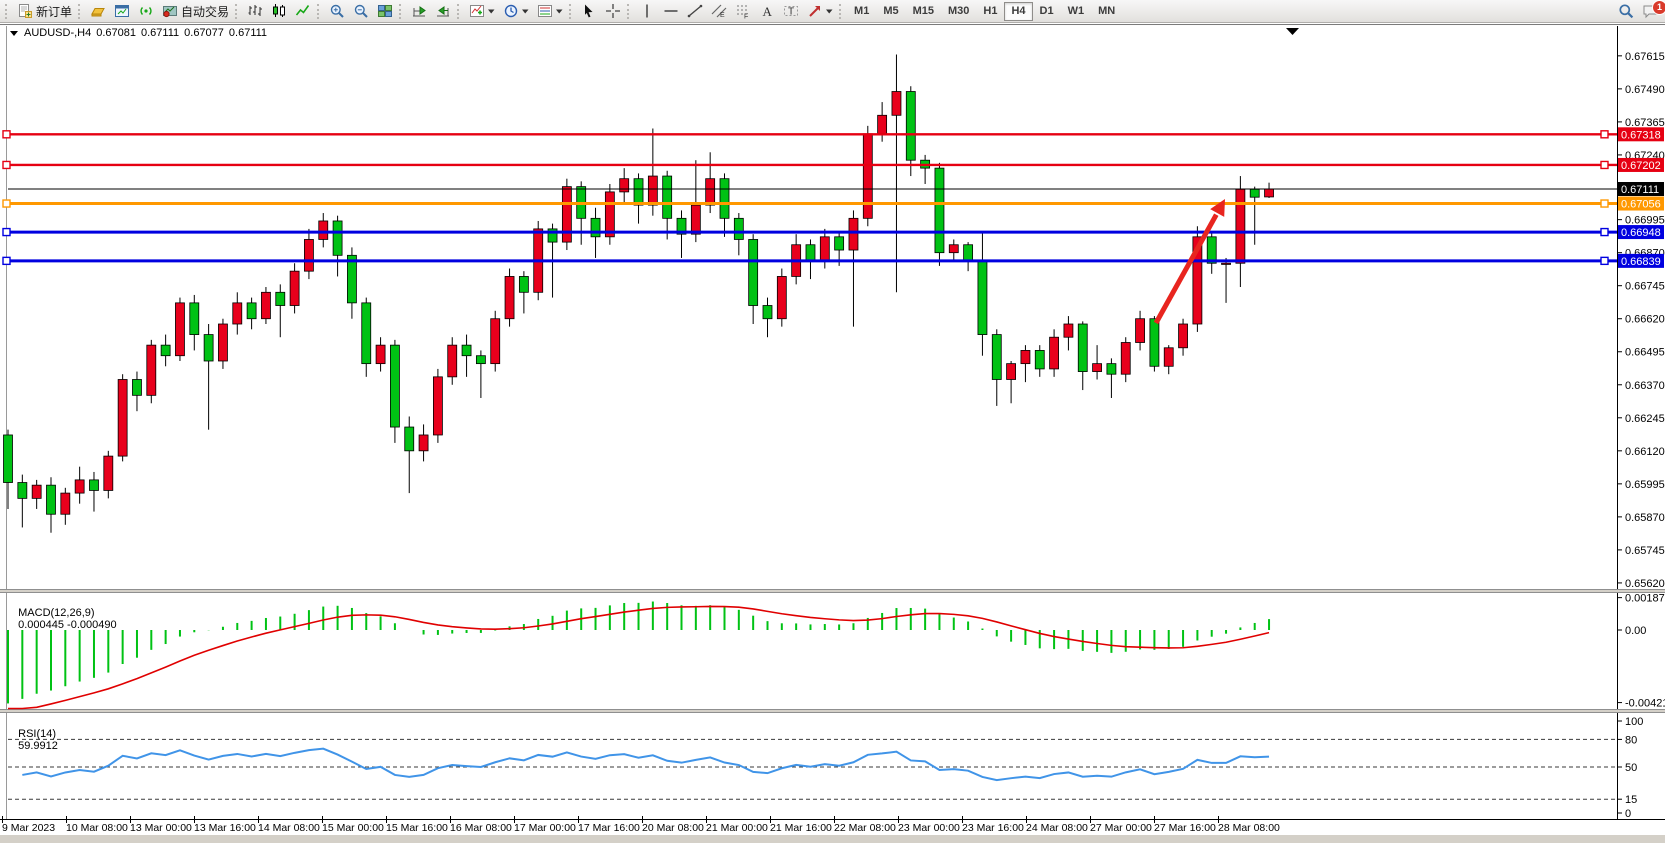 The width and height of the screenshot is (1665, 843). I want to click on vertical-line-button, so click(647, 11).